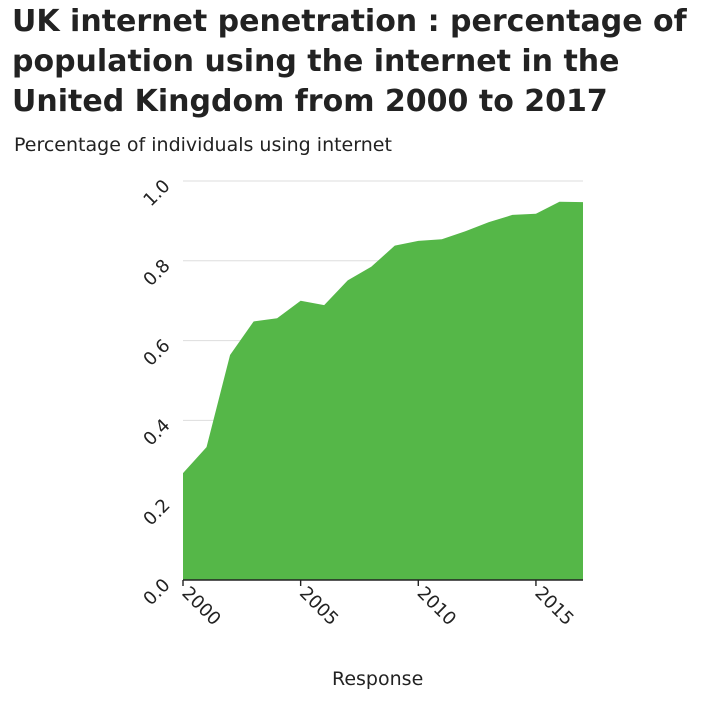  I want to click on y-tick-label-0.2: 0.2, so click(156, 512).